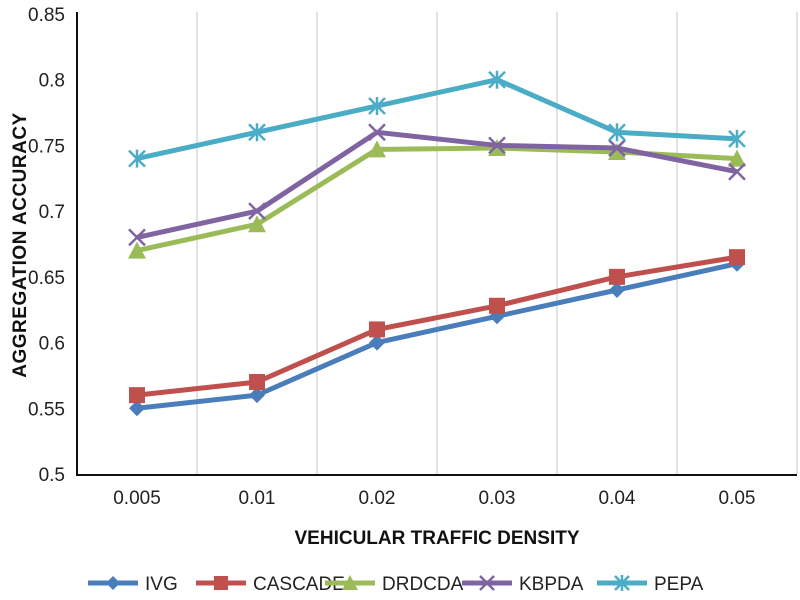  What do you see at coordinates (257, 498) in the screenshot?
I see `x-tick-label: 0.01` at bounding box center [257, 498].